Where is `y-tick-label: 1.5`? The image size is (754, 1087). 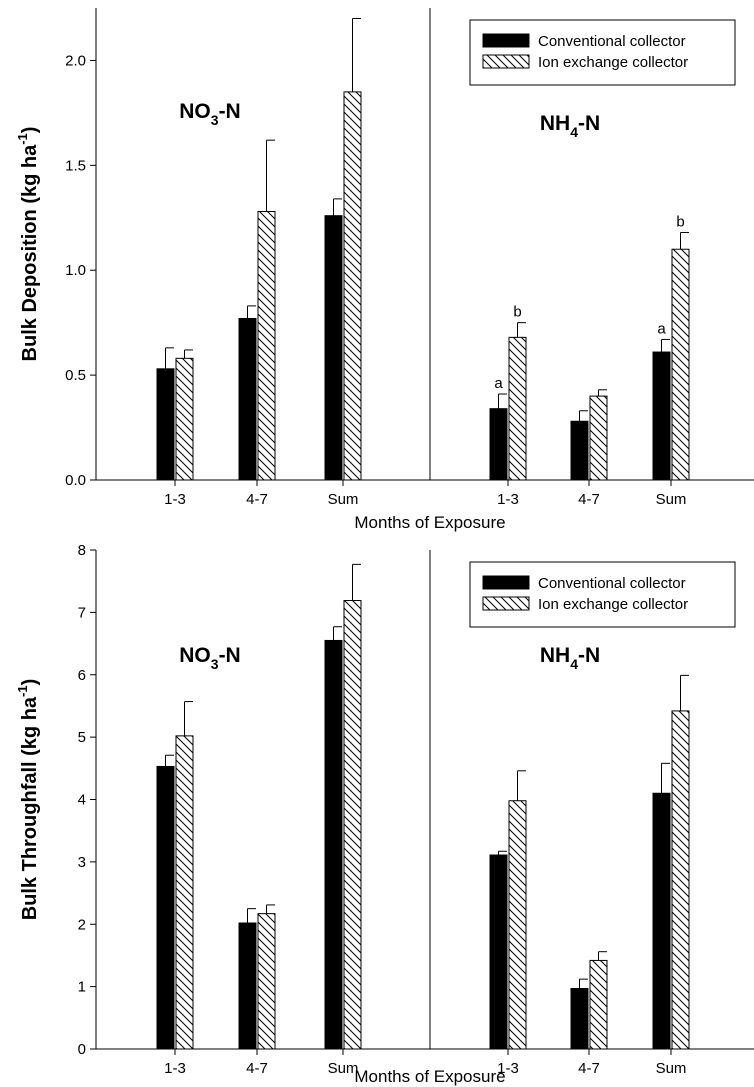
y-tick-label: 1.5 is located at coordinates (75, 165).